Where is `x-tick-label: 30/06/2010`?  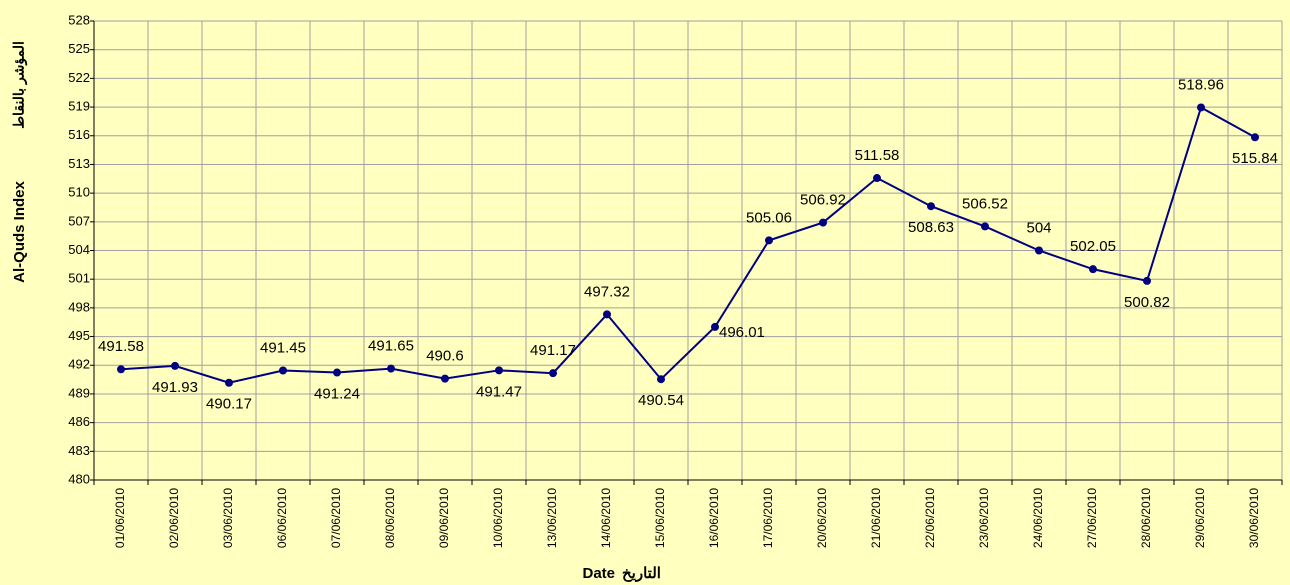 x-tick-label: 30/06/2010 is located at coordinates (1254, 518).